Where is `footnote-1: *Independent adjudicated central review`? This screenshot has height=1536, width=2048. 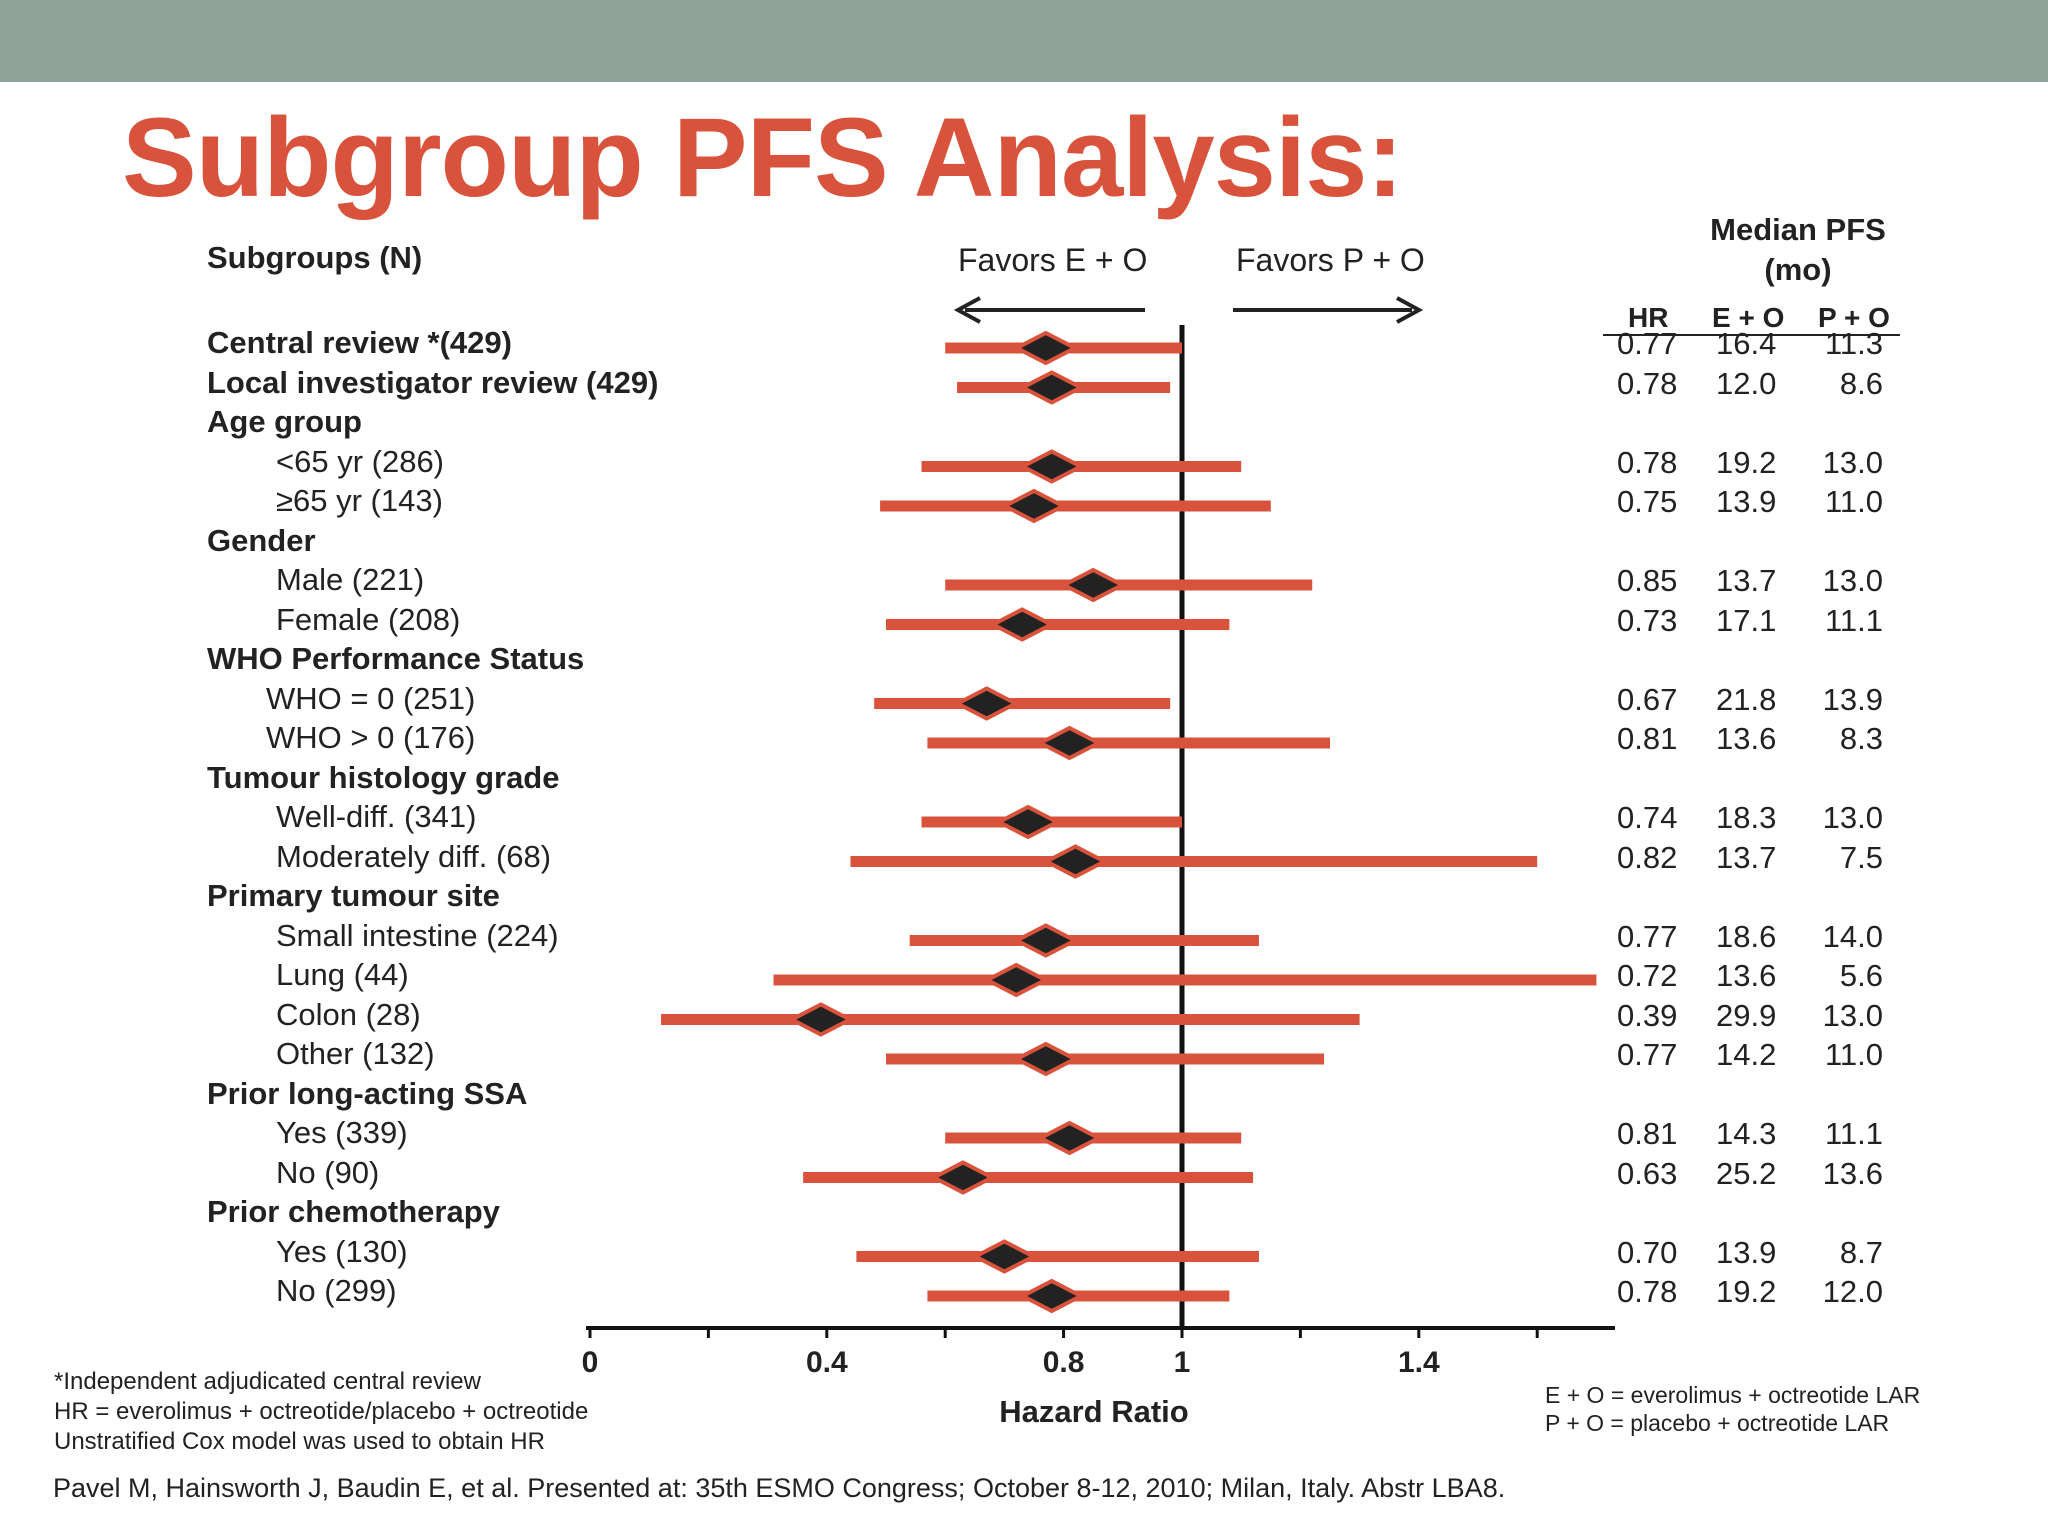
footnote-1: *Independent adjudicated central review is located at coordinates (267, 1381).